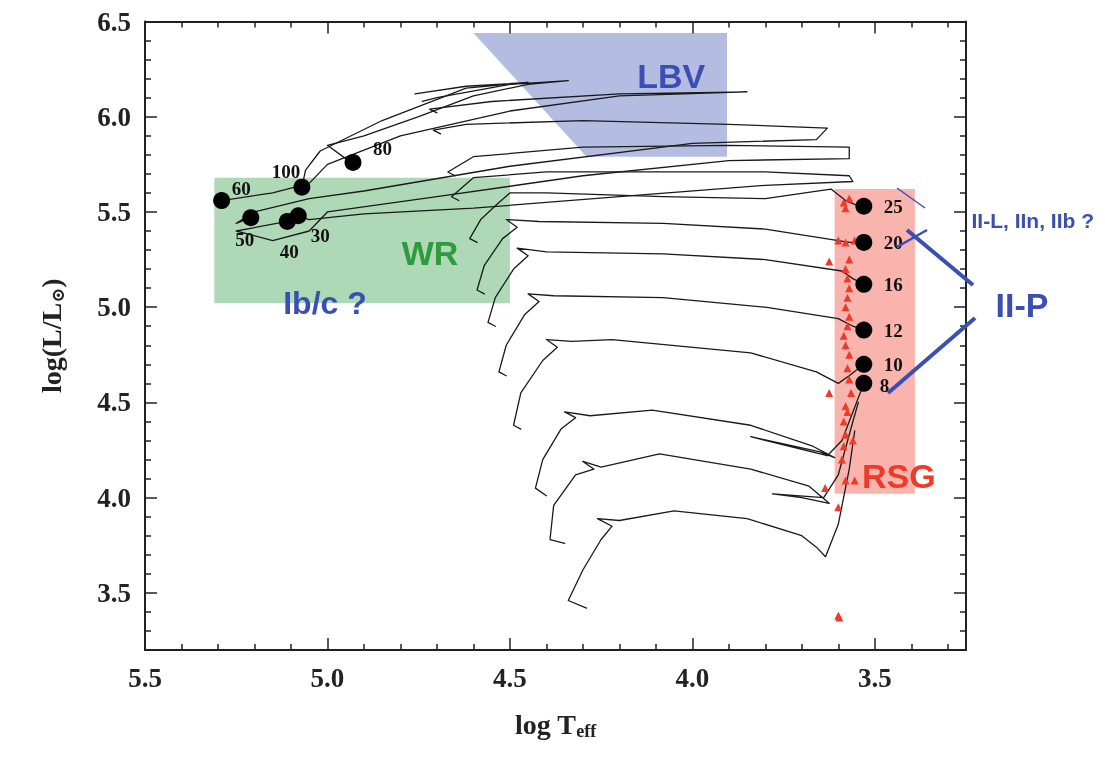 The height and width of the screenshot is (763, 1105). What do you see at coordinates (114, 402) in the screenshot?
I see `y-tick-label: 4.5` at bounding box center [114, 402].